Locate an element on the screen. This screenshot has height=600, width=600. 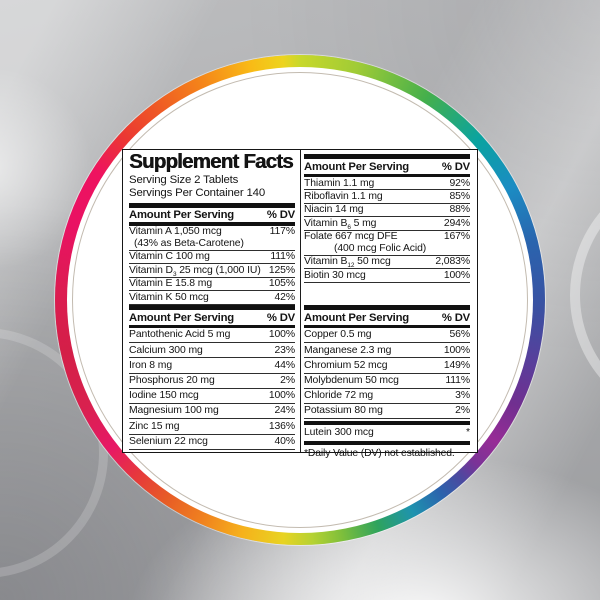
nutrient-name: Chromium 52 mcg is located at coordinates (346, 365).